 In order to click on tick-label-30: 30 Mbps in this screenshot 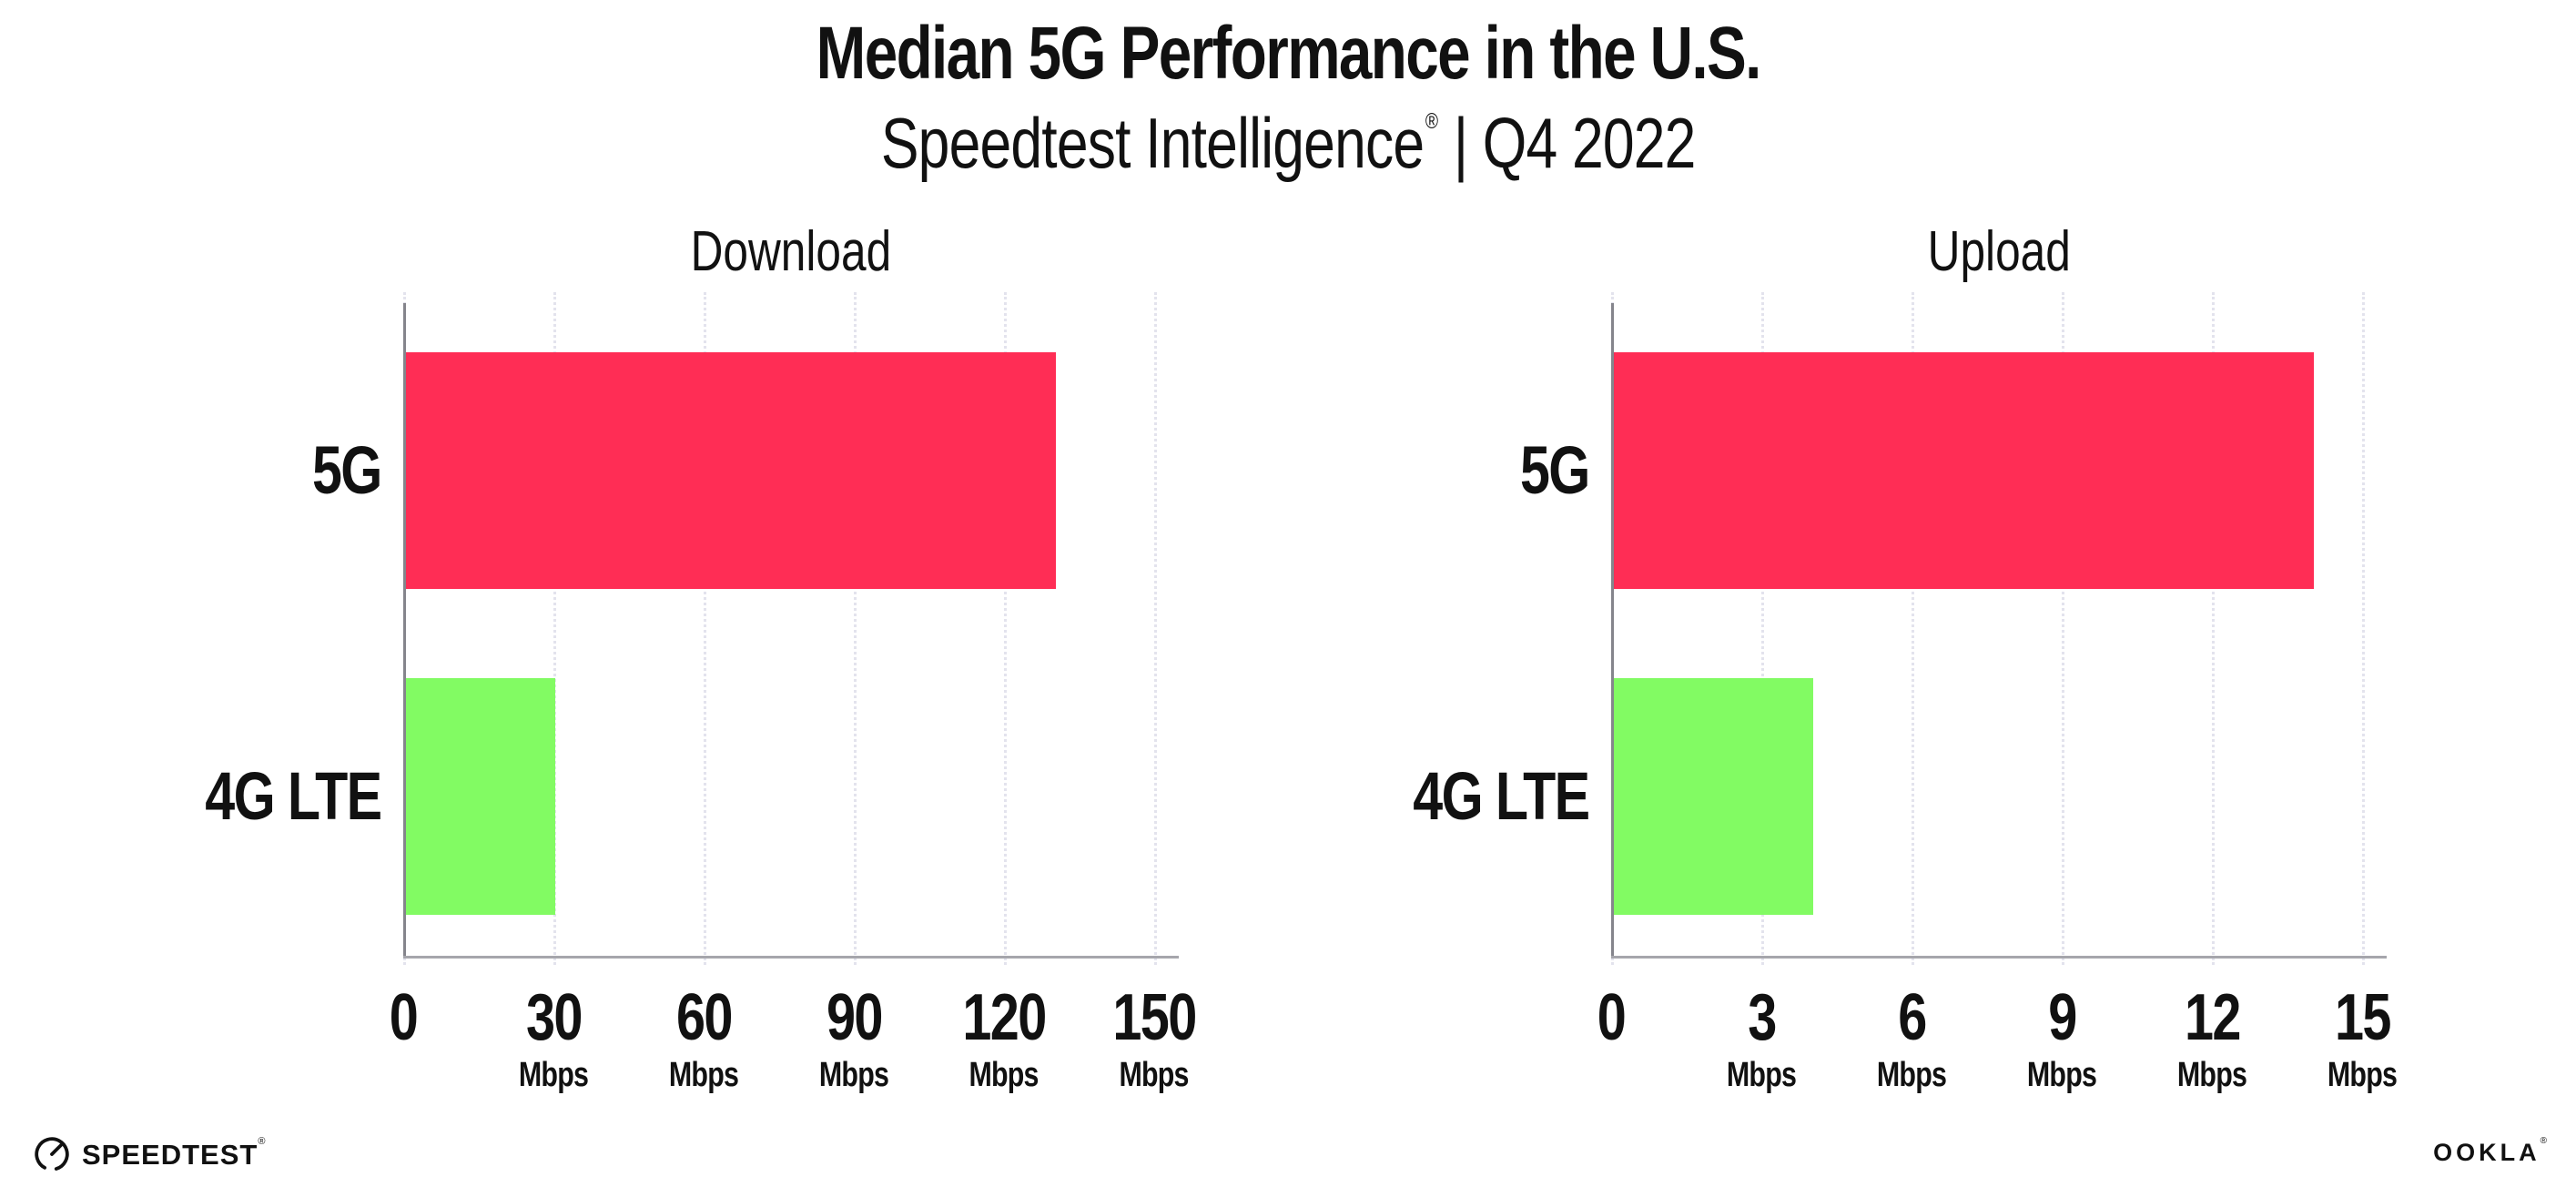, I will do `click(553, 1038)`.